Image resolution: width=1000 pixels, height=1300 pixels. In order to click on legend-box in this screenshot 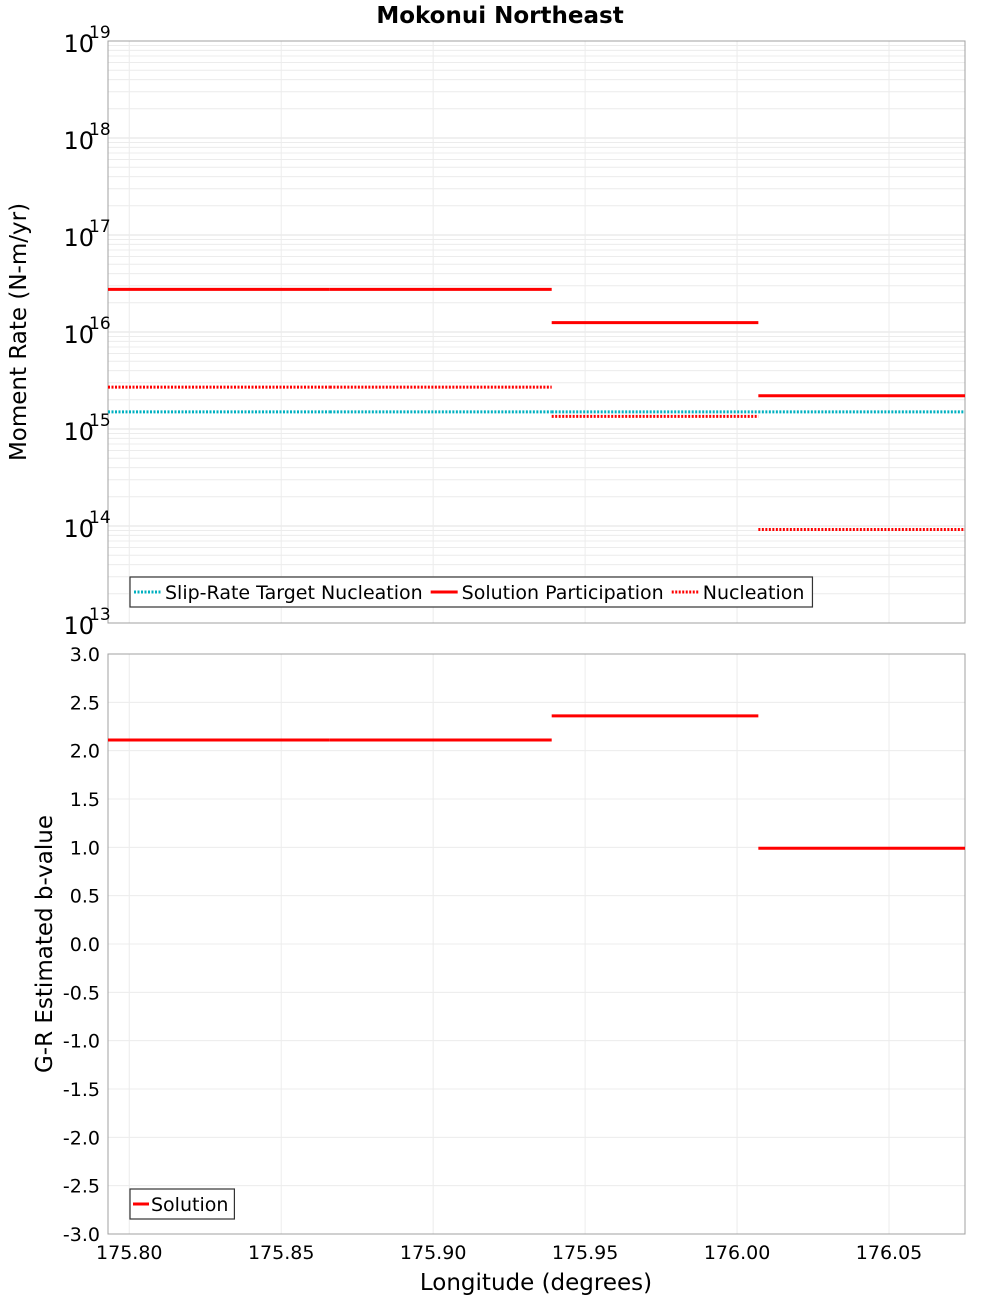, I will do `click(471, 592)`.